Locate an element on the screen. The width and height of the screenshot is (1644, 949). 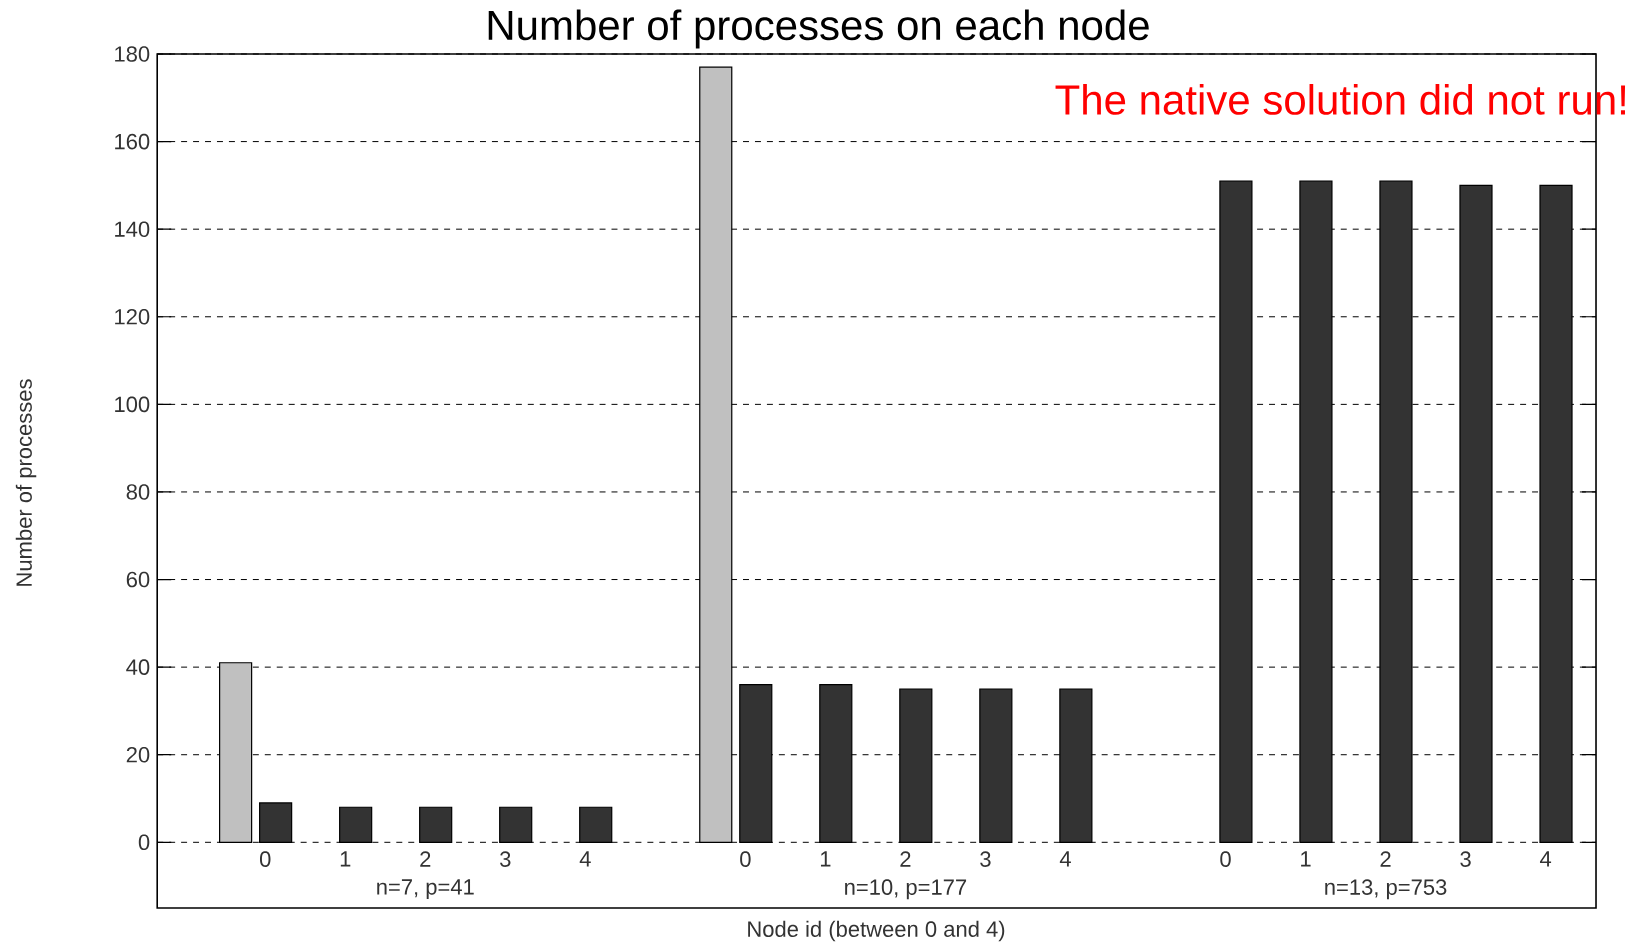
y-tick-label: 180 is located at coordinates (132, 54).